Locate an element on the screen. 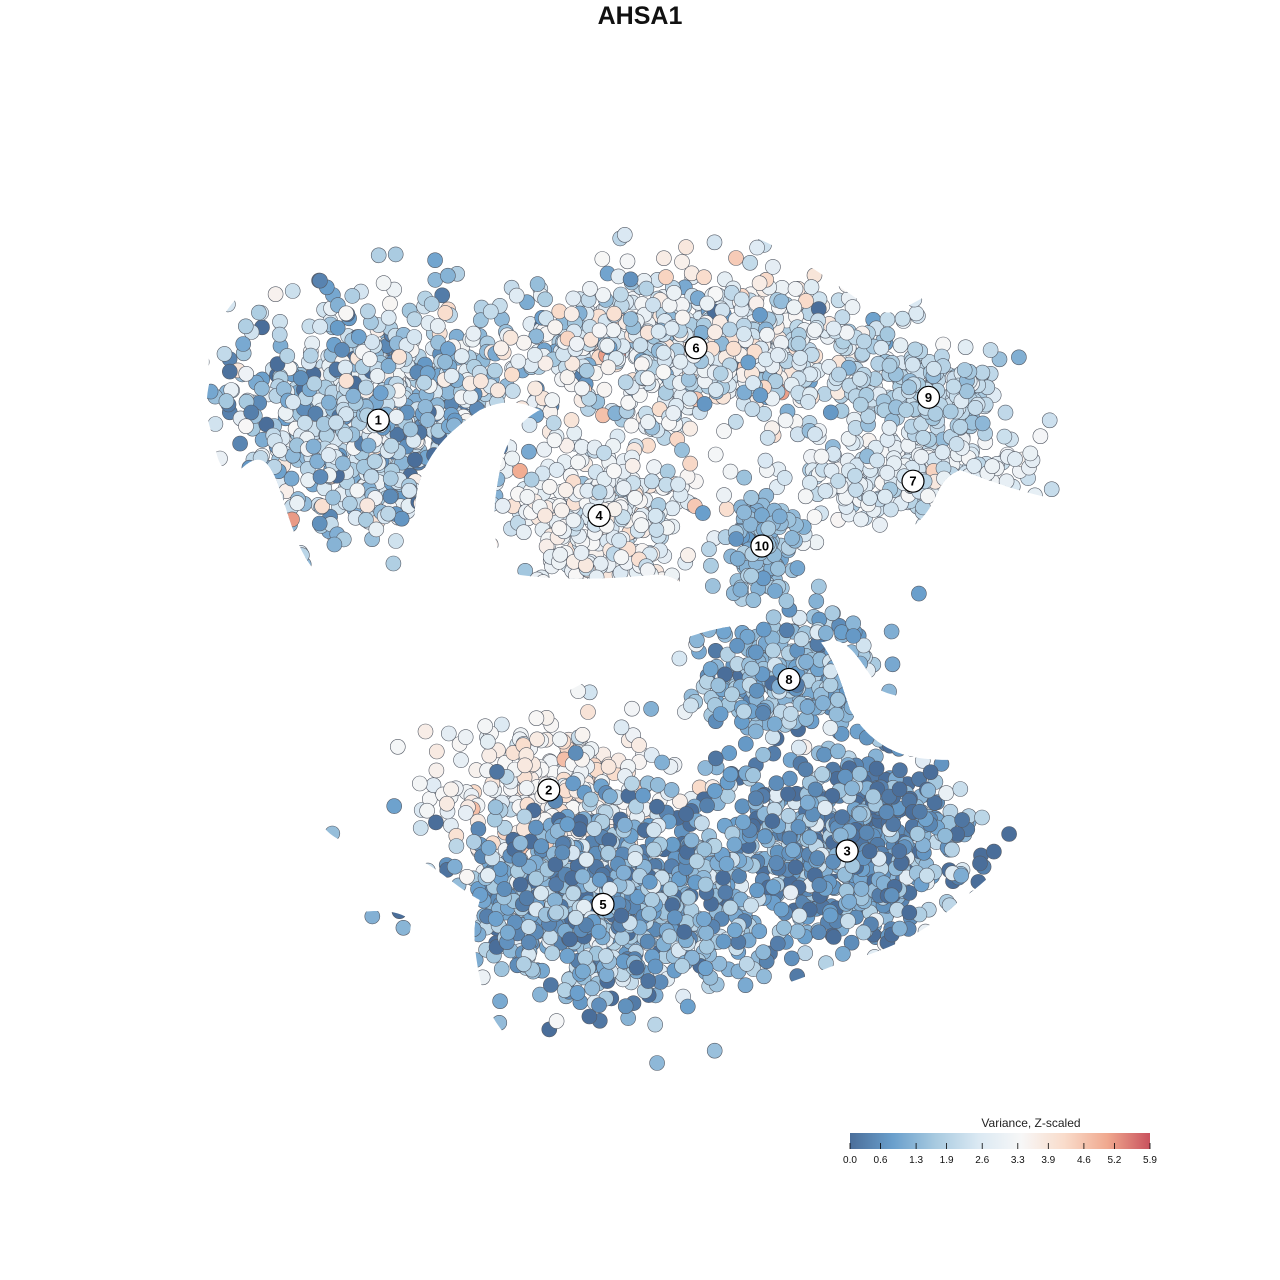  legend-tick-label: 0.6 is located at coordinates (881, 1160).